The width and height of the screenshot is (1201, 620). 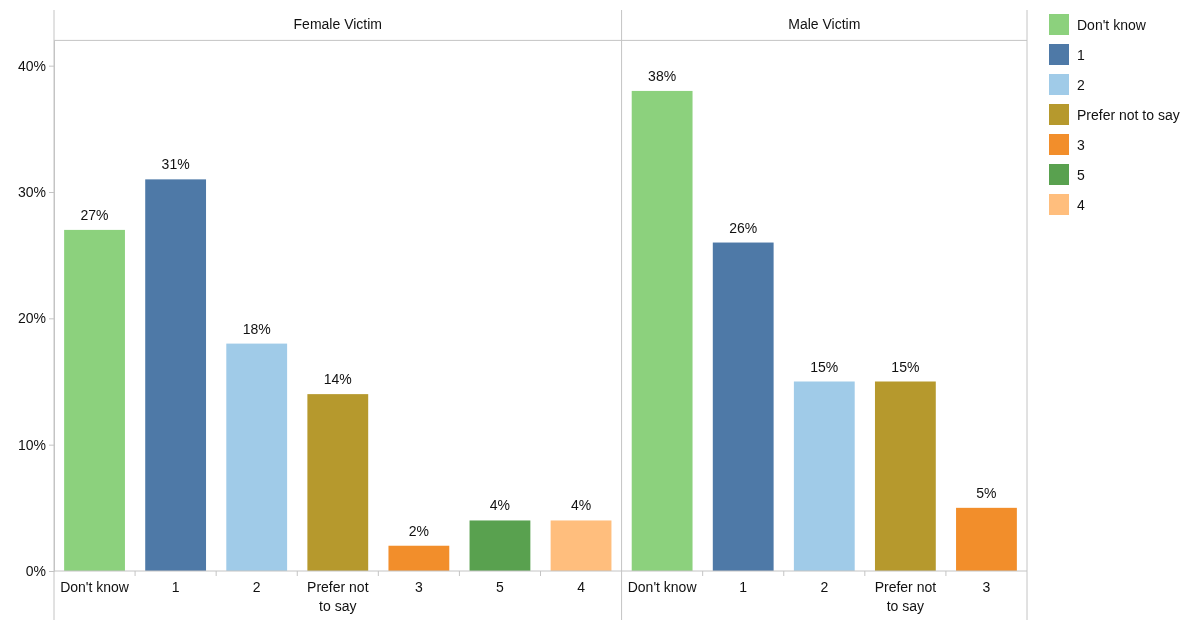 I want to click on legend-label: 4, so click(x=1081, y=205).